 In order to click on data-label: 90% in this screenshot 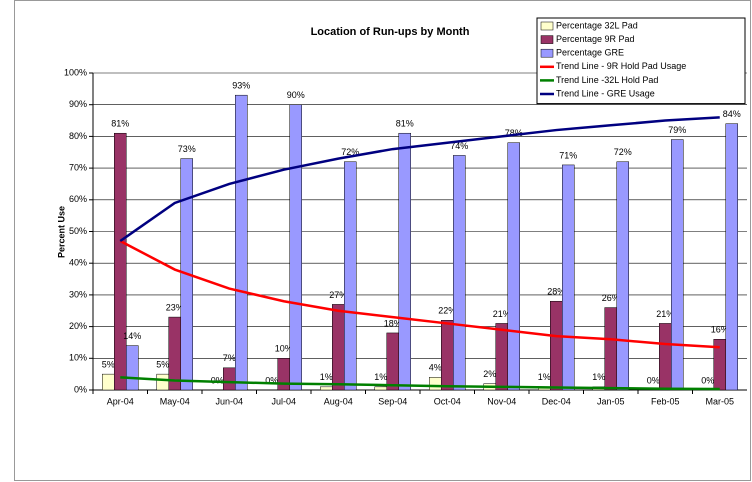, I will do `click(296, 95)`.